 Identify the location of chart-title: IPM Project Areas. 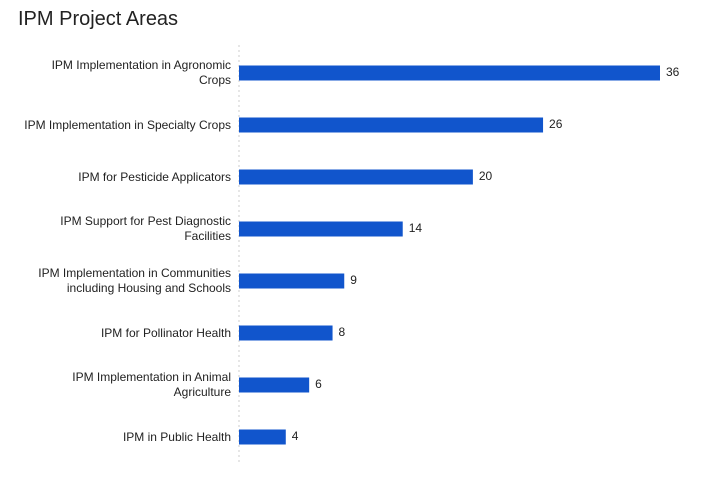
(98, 19).